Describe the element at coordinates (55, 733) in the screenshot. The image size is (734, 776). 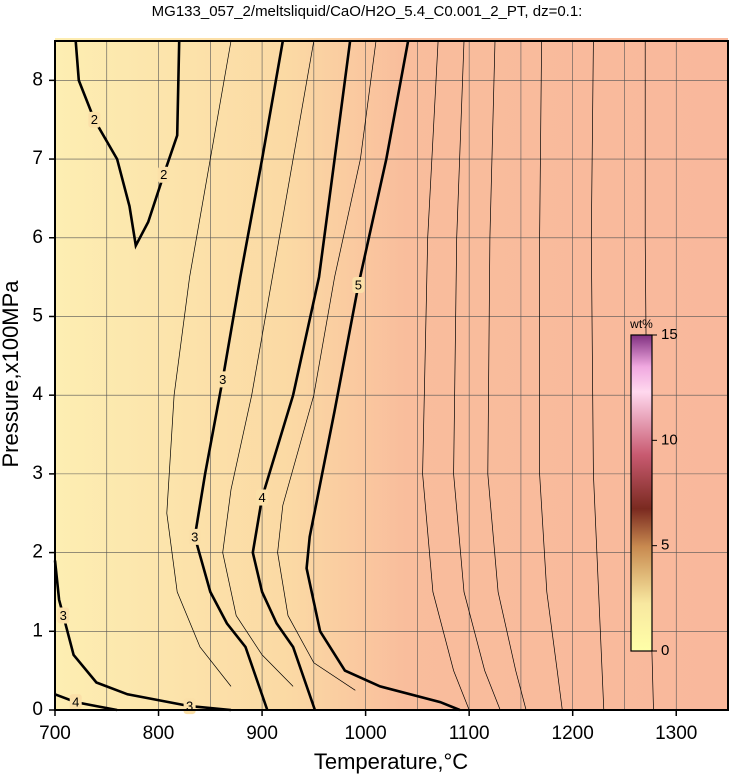
I see `x-tick-label: 700` at that location.